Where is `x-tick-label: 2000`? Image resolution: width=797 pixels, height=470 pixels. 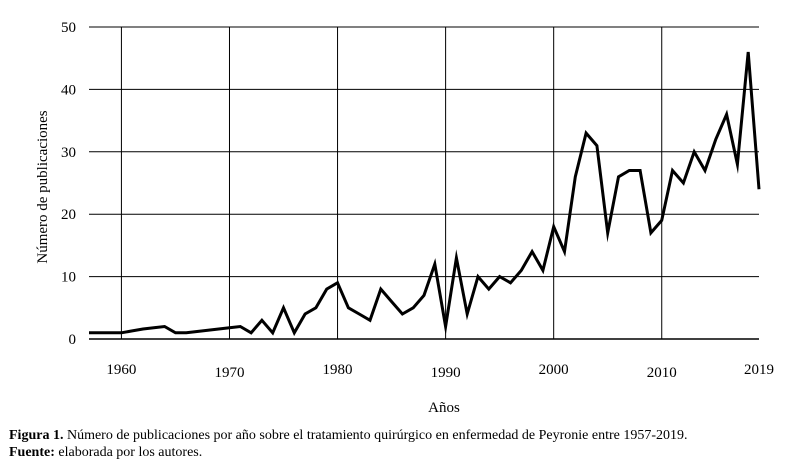
x-tick-label: 2000 is located at coordinates (554, 370).